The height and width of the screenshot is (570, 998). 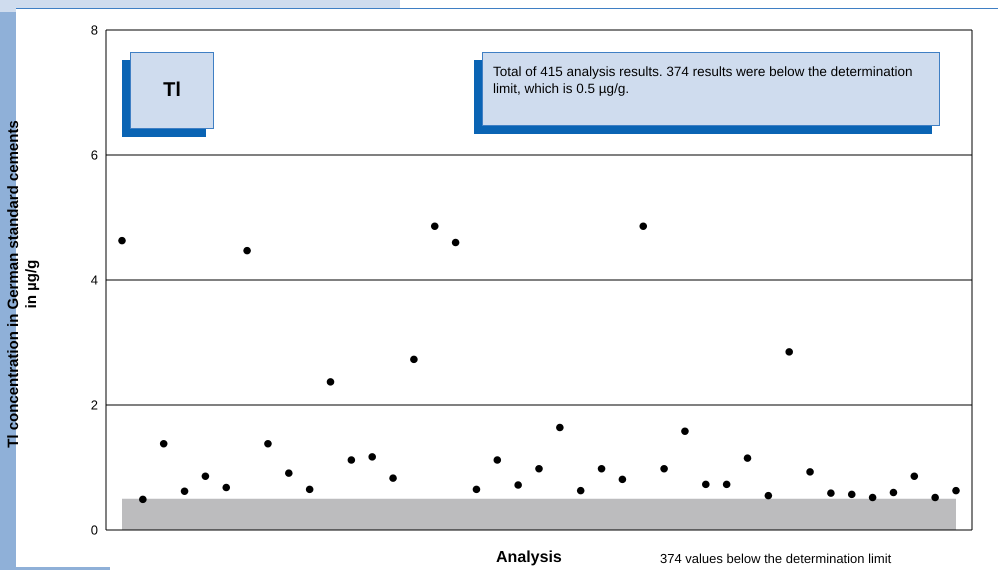 What do you see at coordinates (94, 405) in the screenshot?
I see `y-tick-label: 2` at bounding box center [94, 405].